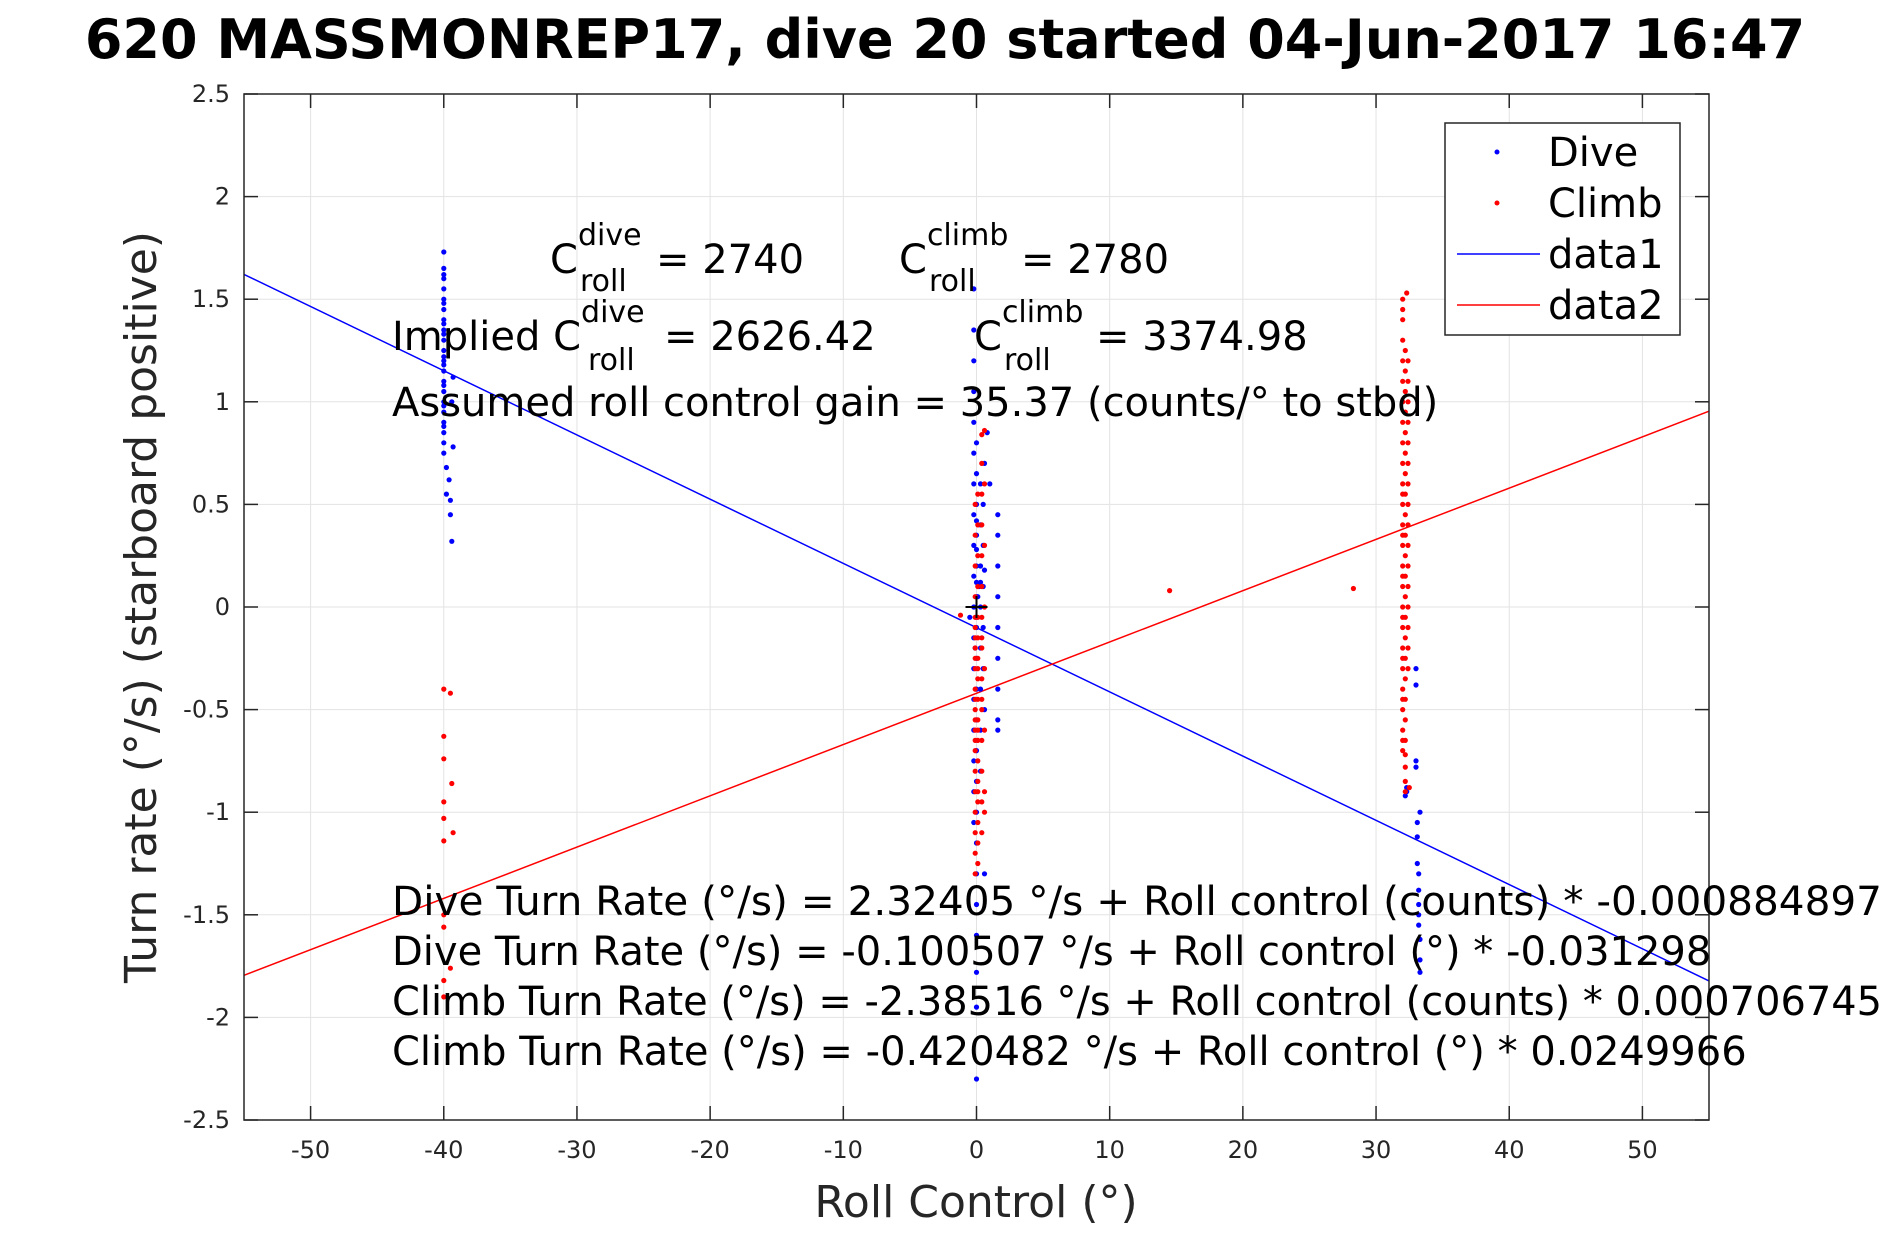 This screenshot has height=1260, width=1890. What do you see at coordinates (211, 94) in the screenshot?
I see `y-tick-label: 2.5` at bounding box center [211, 94].